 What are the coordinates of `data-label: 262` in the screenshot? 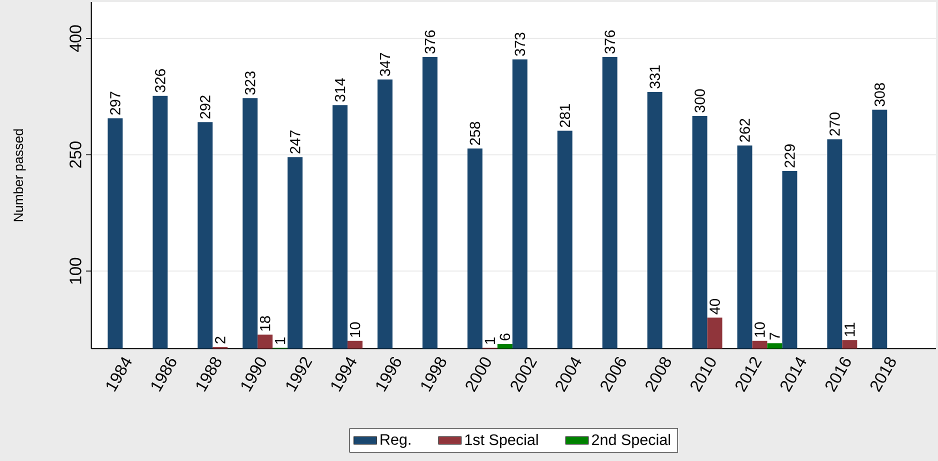 It's located at (745, 130).